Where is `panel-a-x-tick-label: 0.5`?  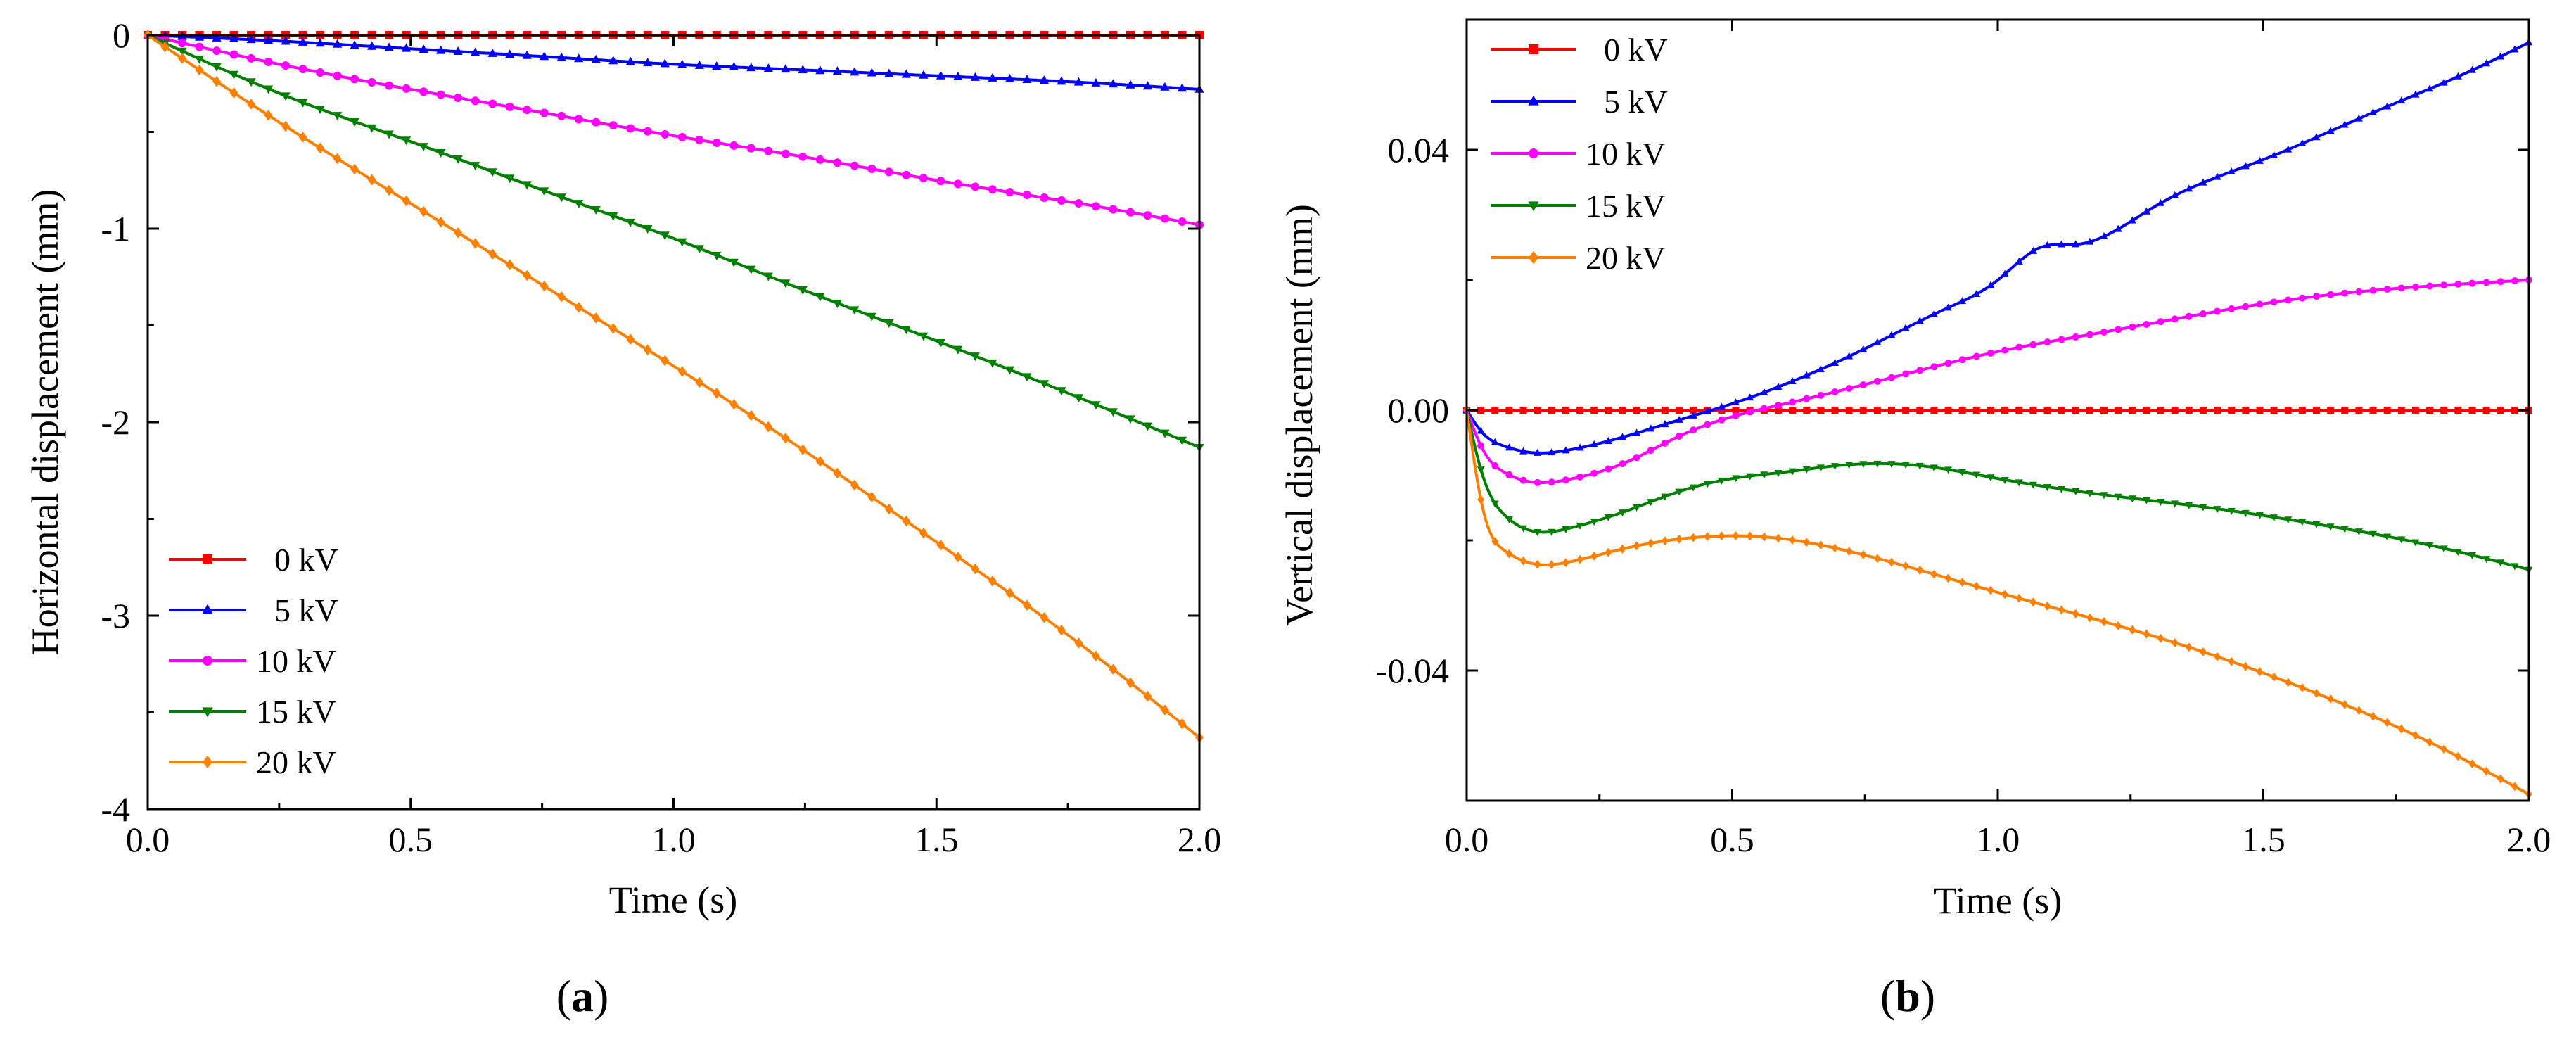
panel-a-x-tick-label: 0.5 is located at coordinates (411, 840).